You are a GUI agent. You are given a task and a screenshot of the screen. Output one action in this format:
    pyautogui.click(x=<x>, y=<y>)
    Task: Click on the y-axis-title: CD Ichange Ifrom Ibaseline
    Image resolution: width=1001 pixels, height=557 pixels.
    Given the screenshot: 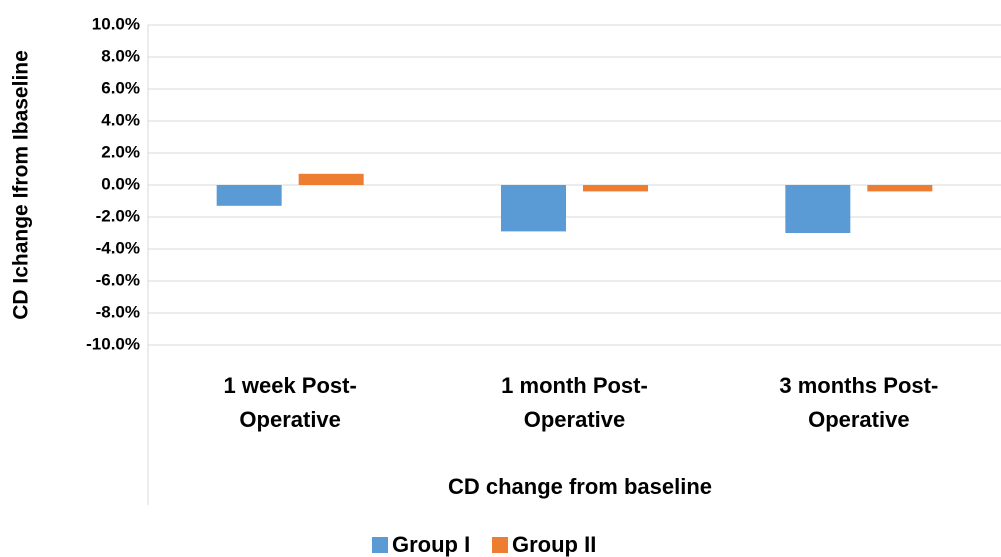 What is the action you would take?
    pyautogui.click(x=21, y=185)
    